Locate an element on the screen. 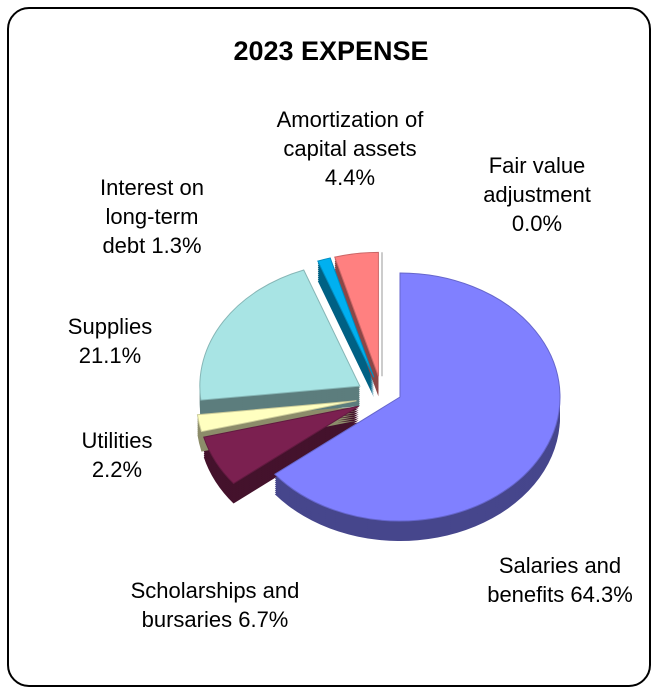 Image resolution: width=662 pixels, height=696 pixels. data-label: Fair value adjustment 0.0% is located at coordinates (537, 194).